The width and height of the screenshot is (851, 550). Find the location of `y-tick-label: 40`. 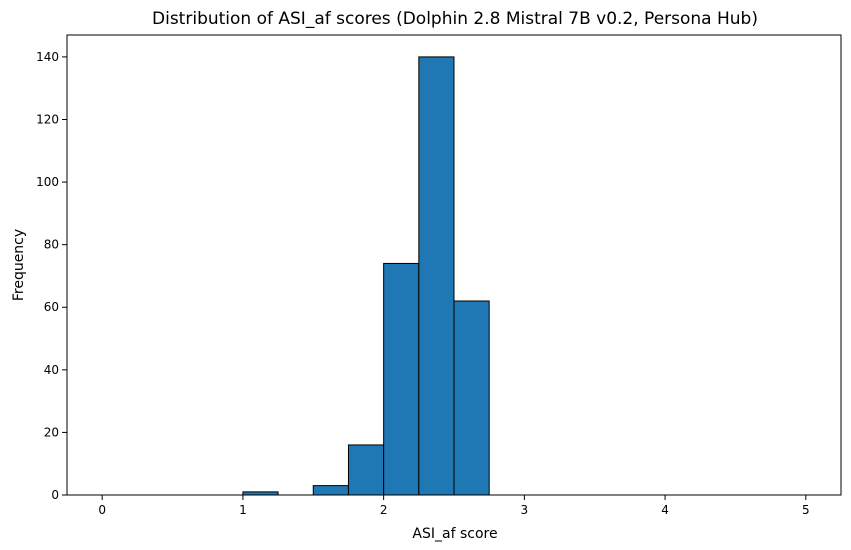

y-tick-label: 40 is located at coordinates (51, 370).